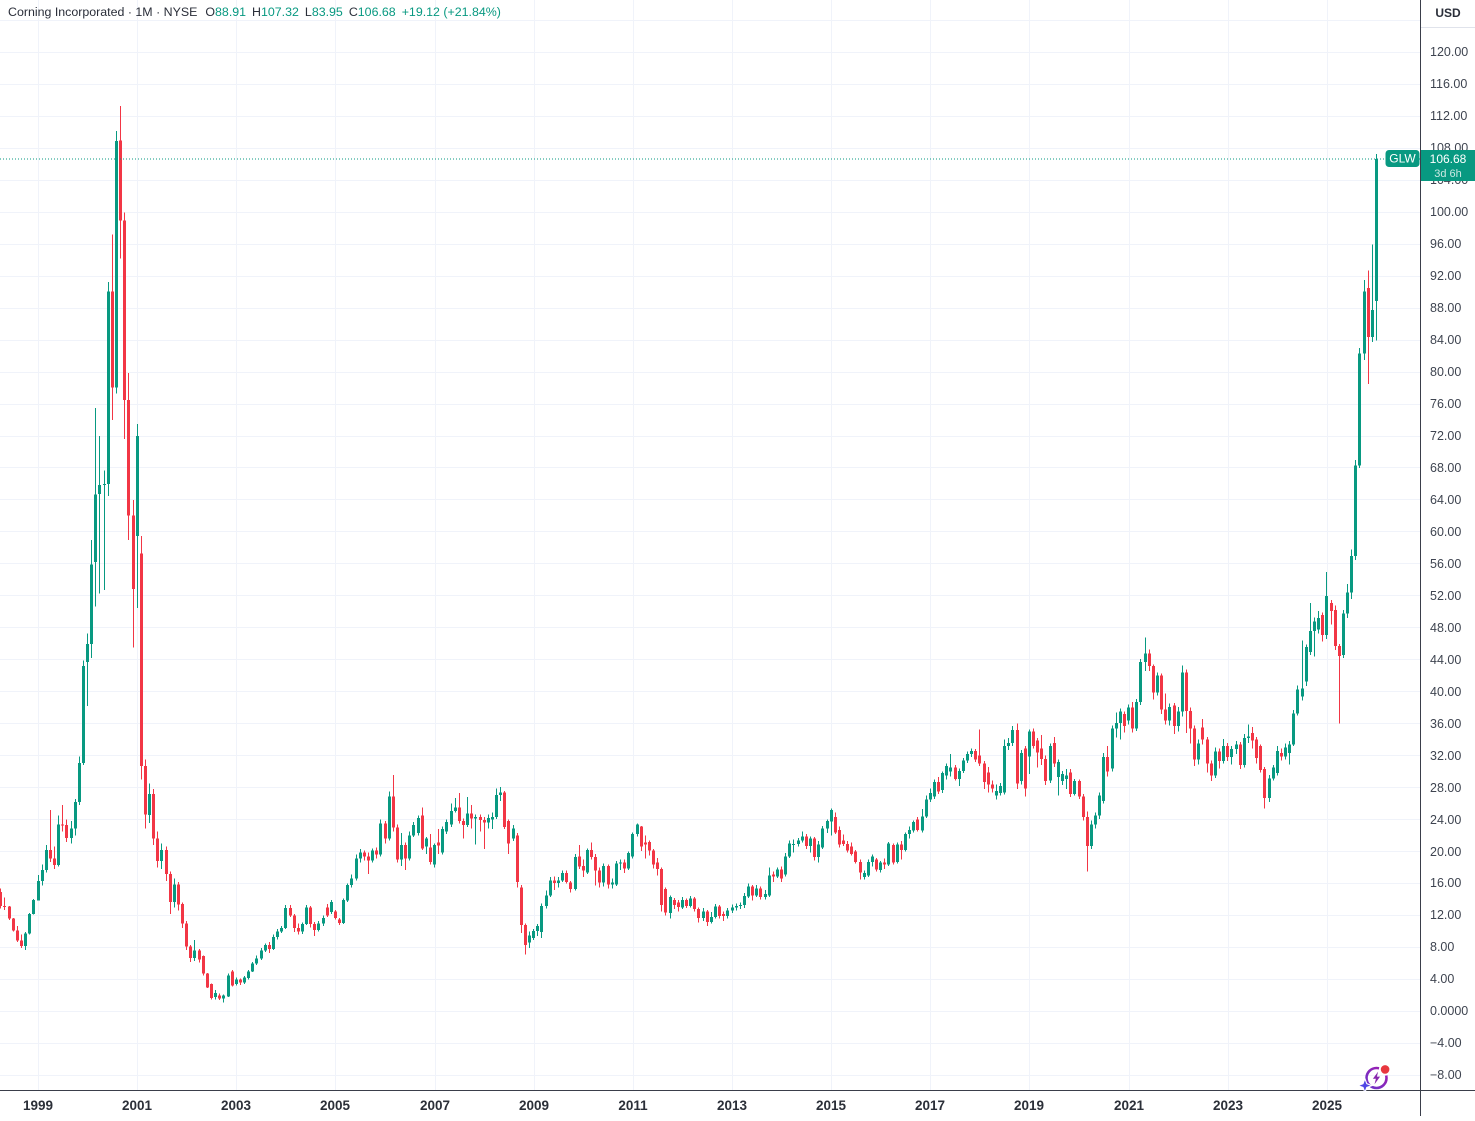 This screenshot has height=1121, width=1475. I want to click on svg-text: 2013, so click(732, 1105).